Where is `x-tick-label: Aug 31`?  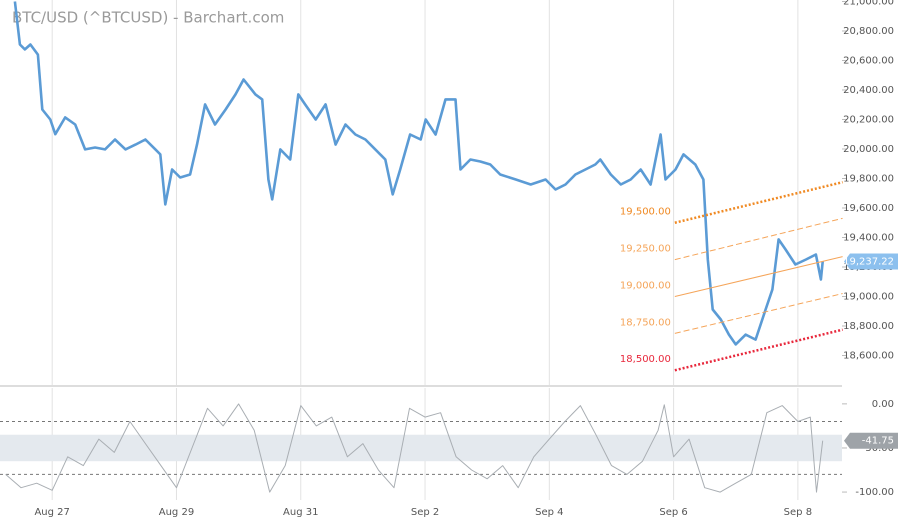 x-tick-label: Aug 31 is located at coordinates (300, 512).